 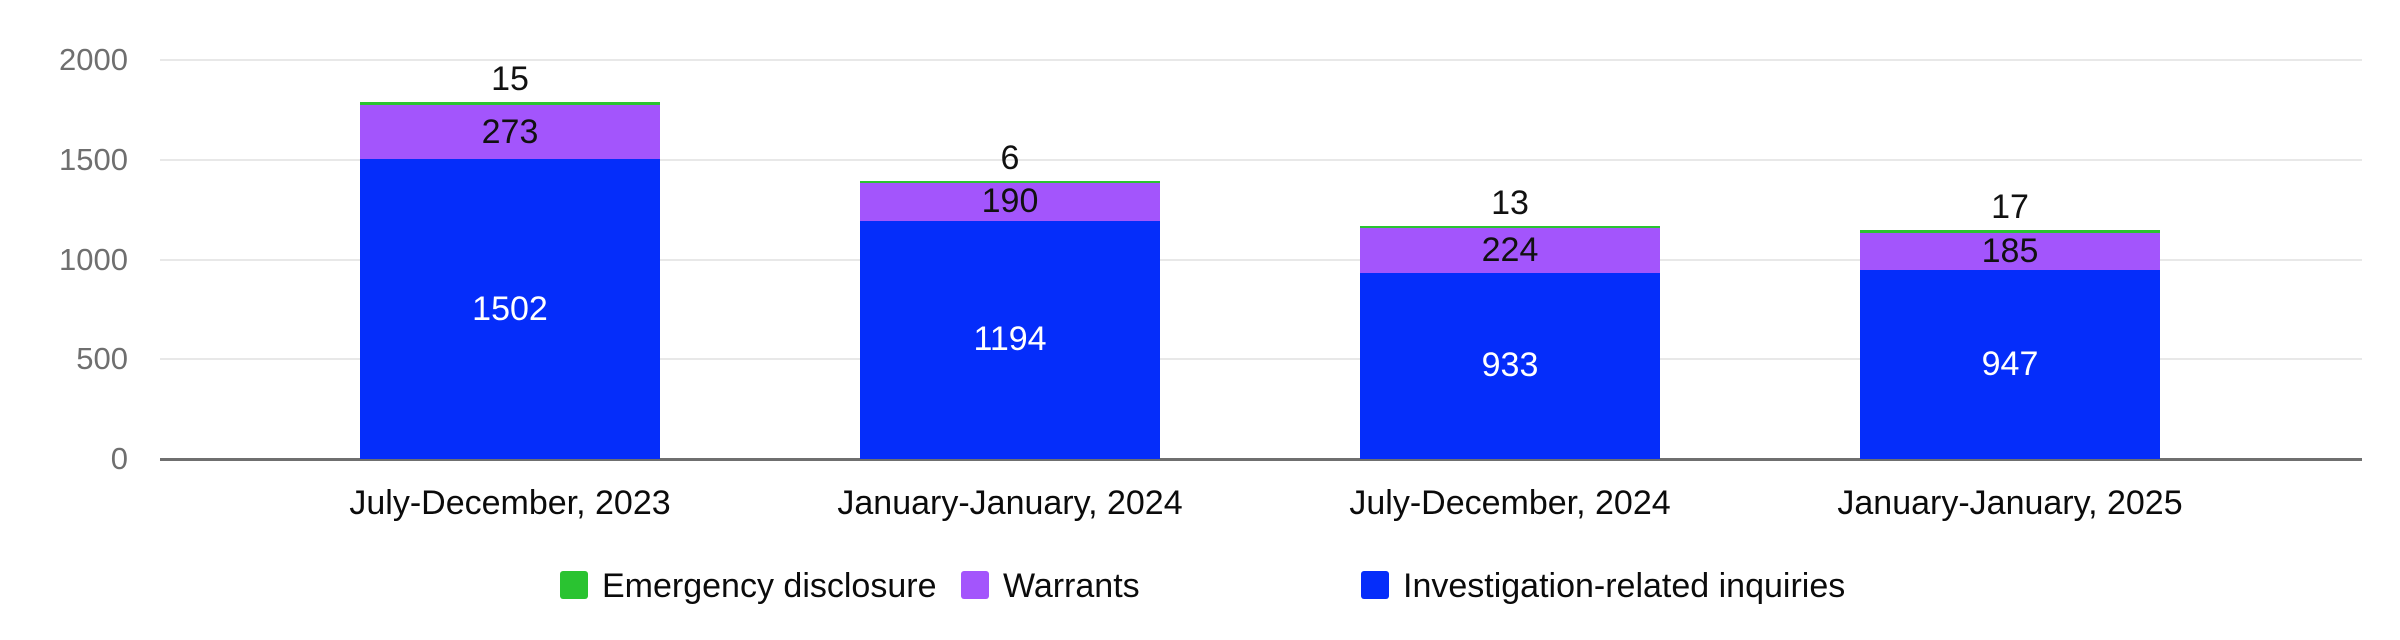 I want to click on x-category-label: July-December, 2023, so click(x=510, y=503).